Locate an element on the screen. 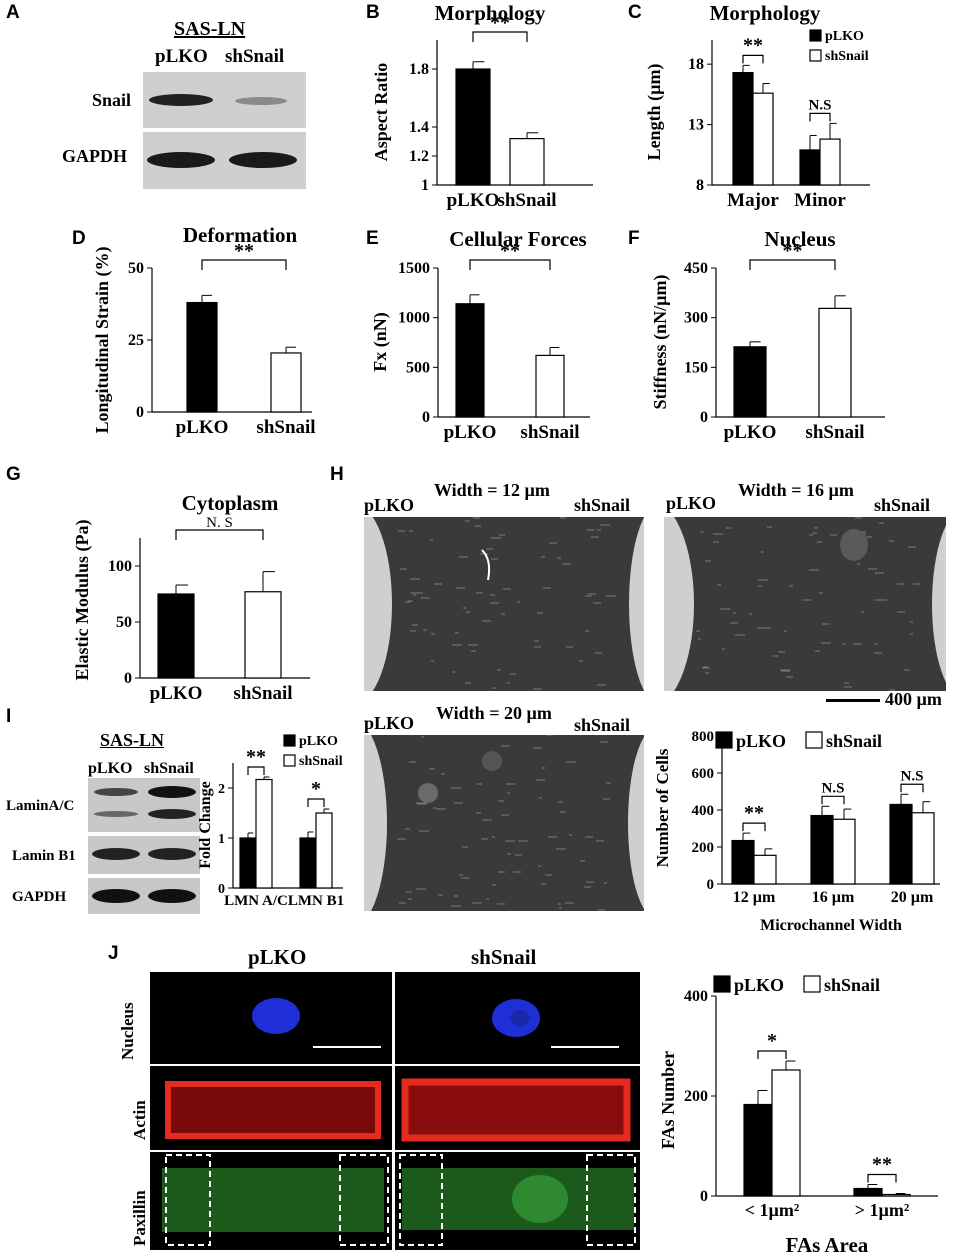 This screenshot has width=955, height=1257. blot-i-row-1: LaminA/C is located at coordinates (40, 806).